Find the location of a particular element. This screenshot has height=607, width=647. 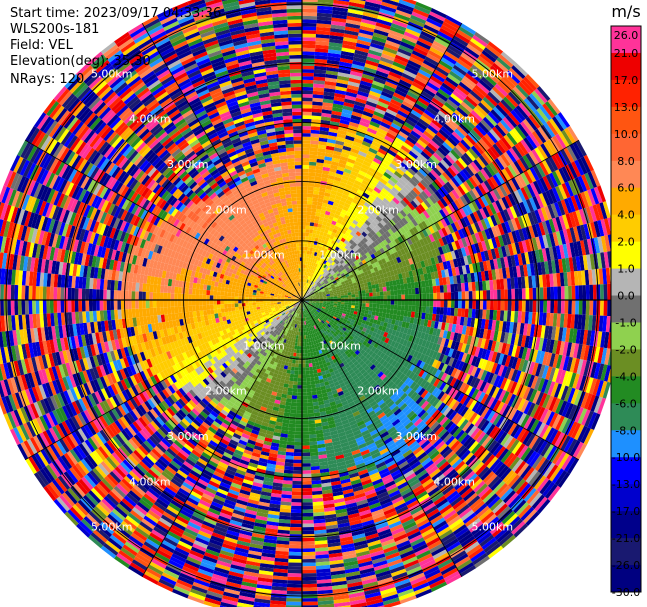

field-label: Field: VEL is located at coordinates (41, 45).